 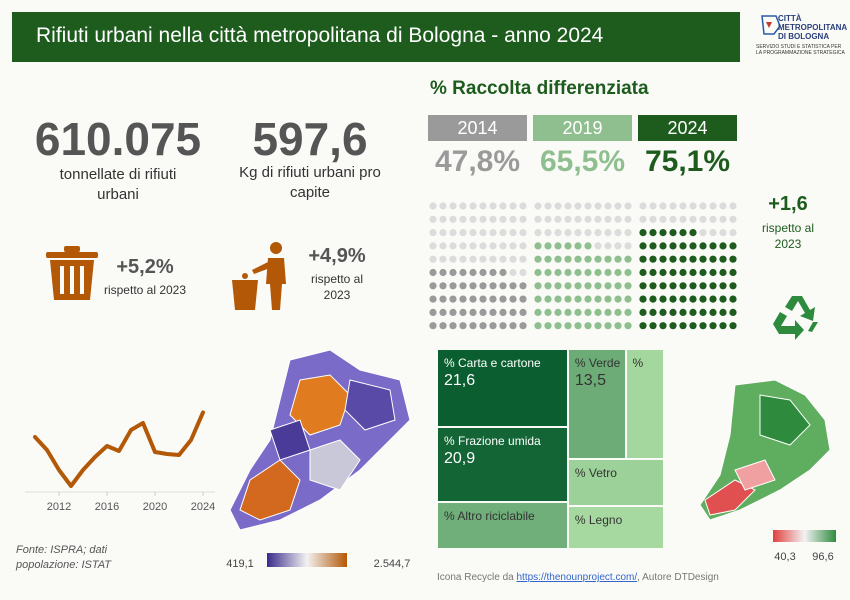 I want to click on treemap-label: % Frazione umida, so click(x=492, y=440).